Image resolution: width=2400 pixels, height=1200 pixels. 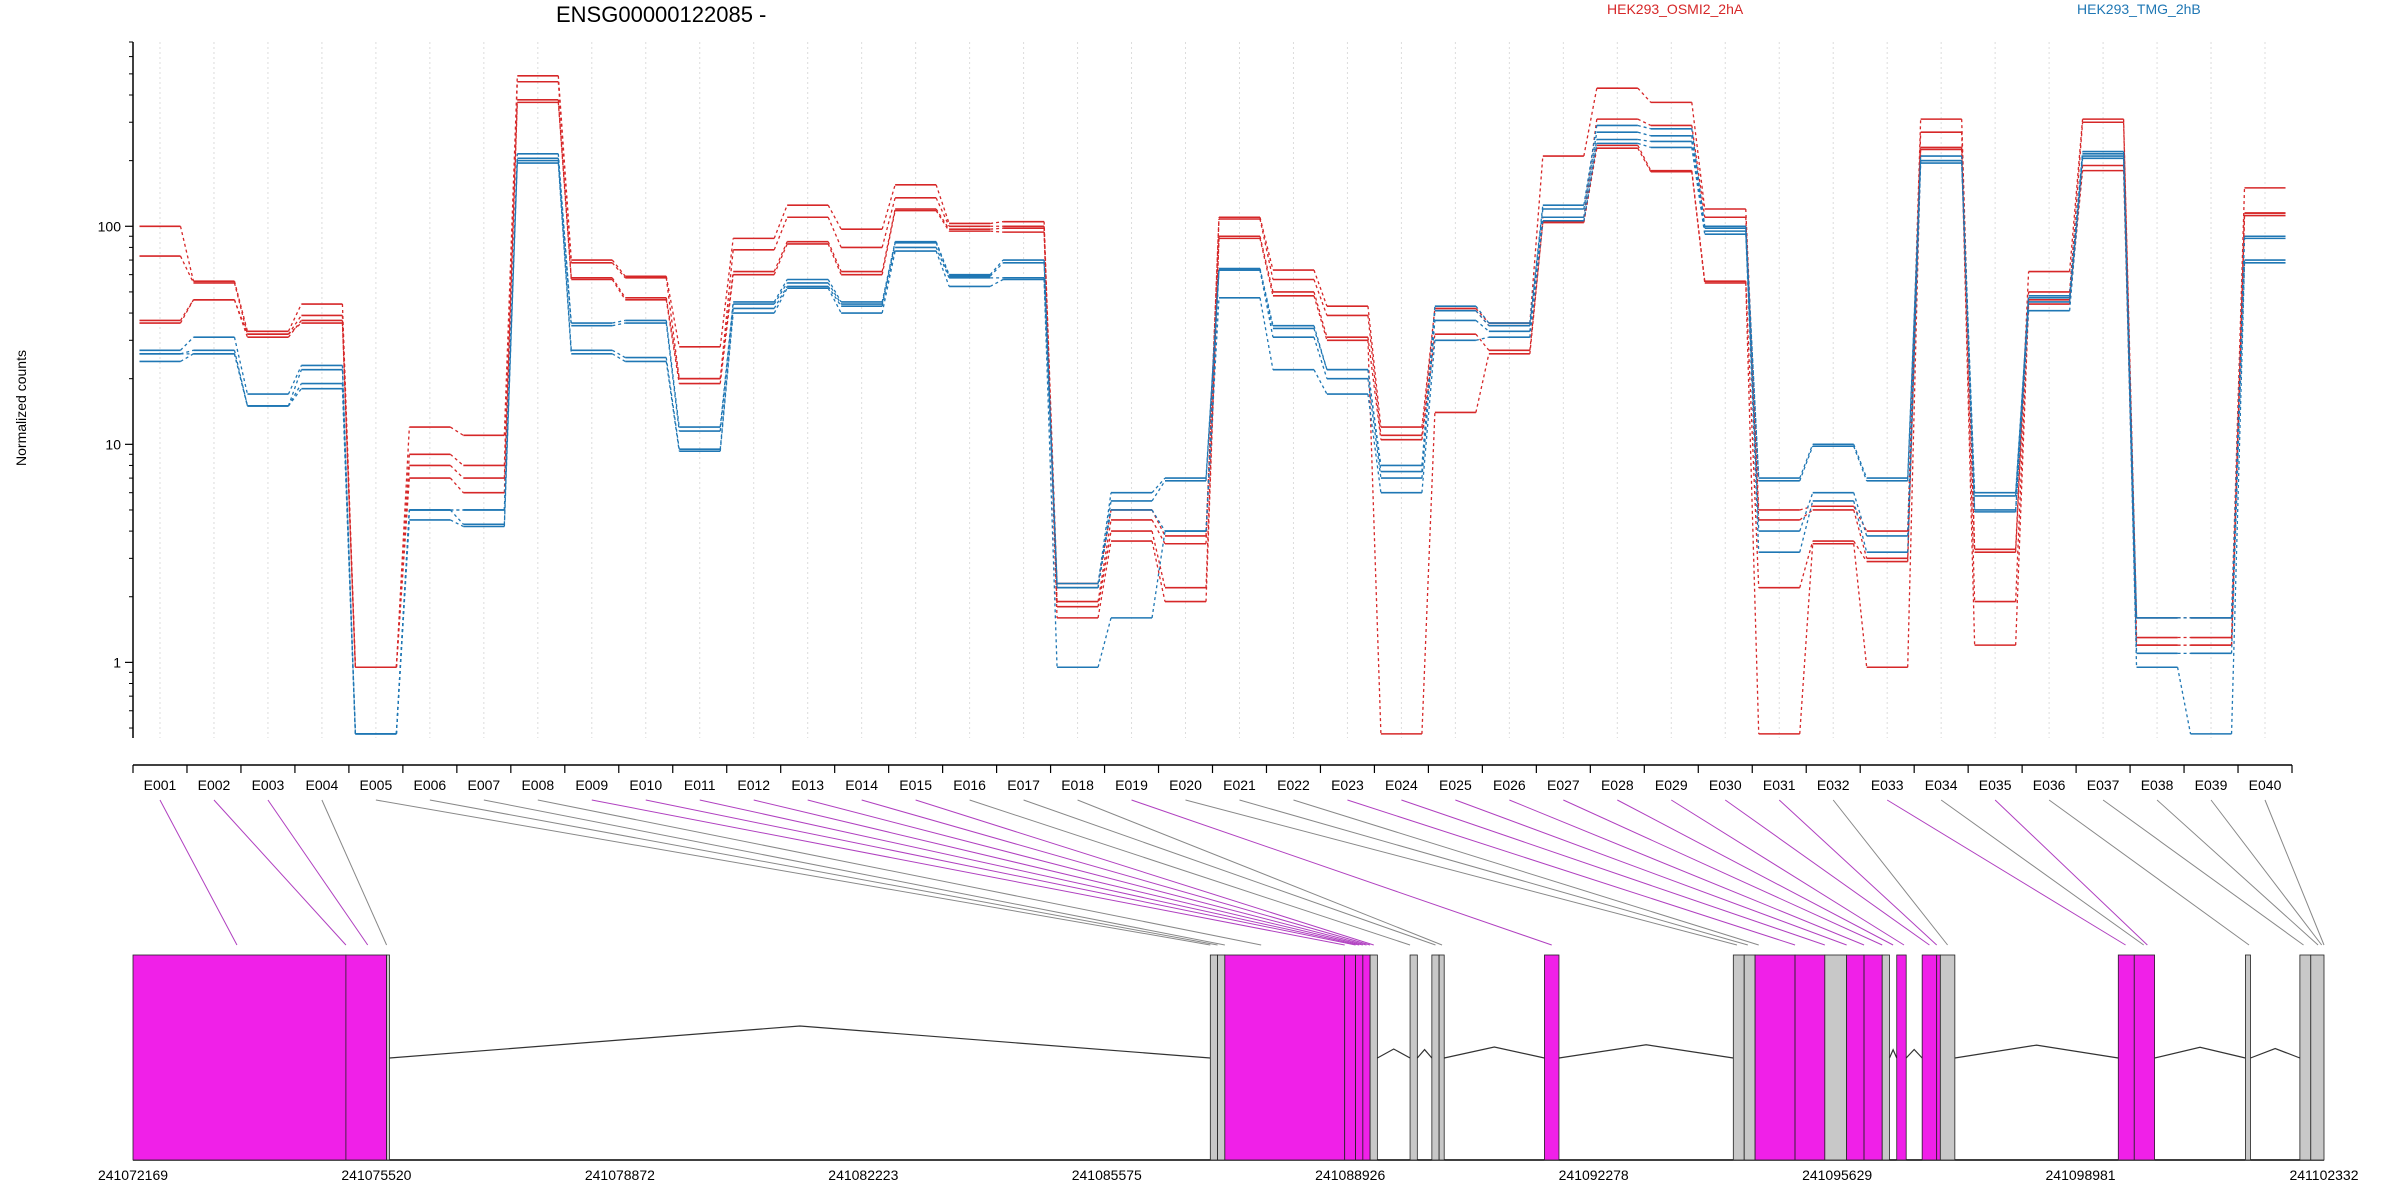 I want to click on x-tick-label: E013, so click(x=807, y=785).